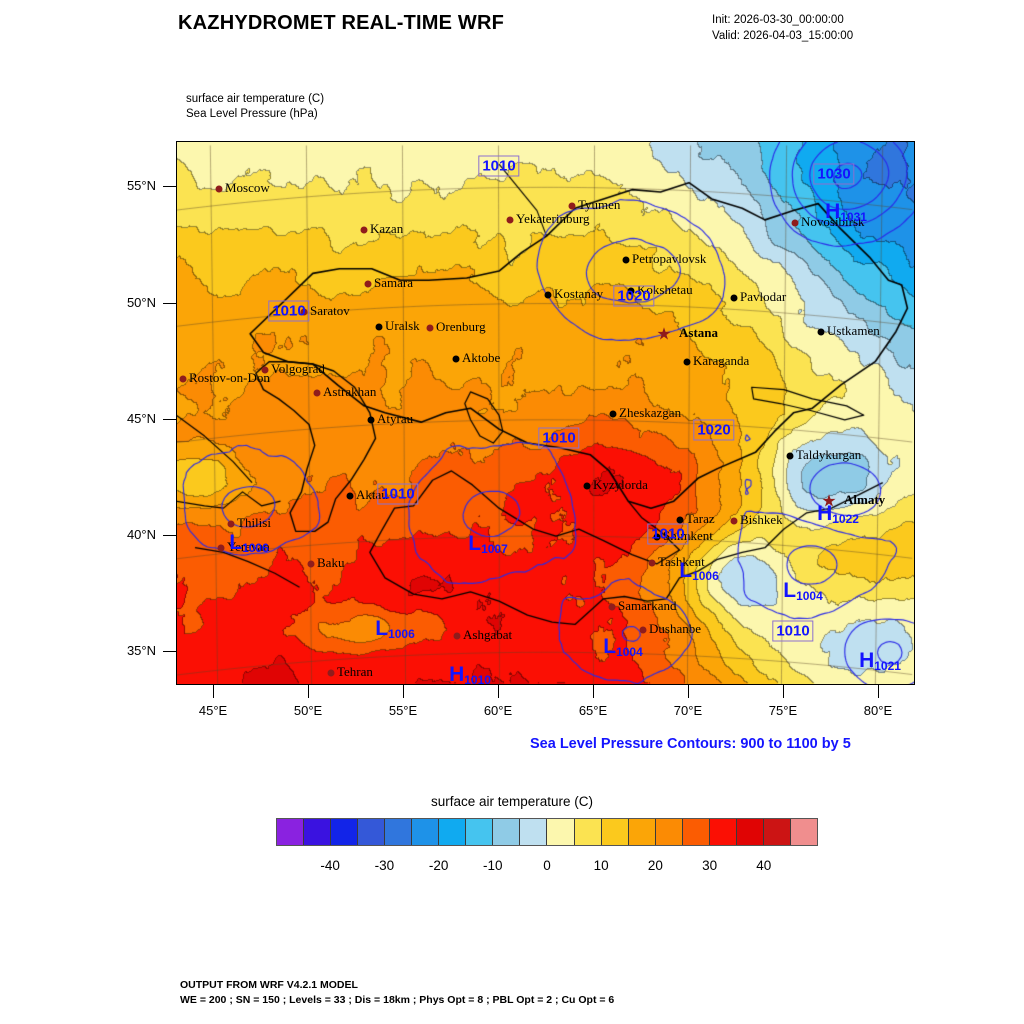  Describe the element at coordinates (647, 605) in the screenshot. I see `city-label: Samarkand` at that location.